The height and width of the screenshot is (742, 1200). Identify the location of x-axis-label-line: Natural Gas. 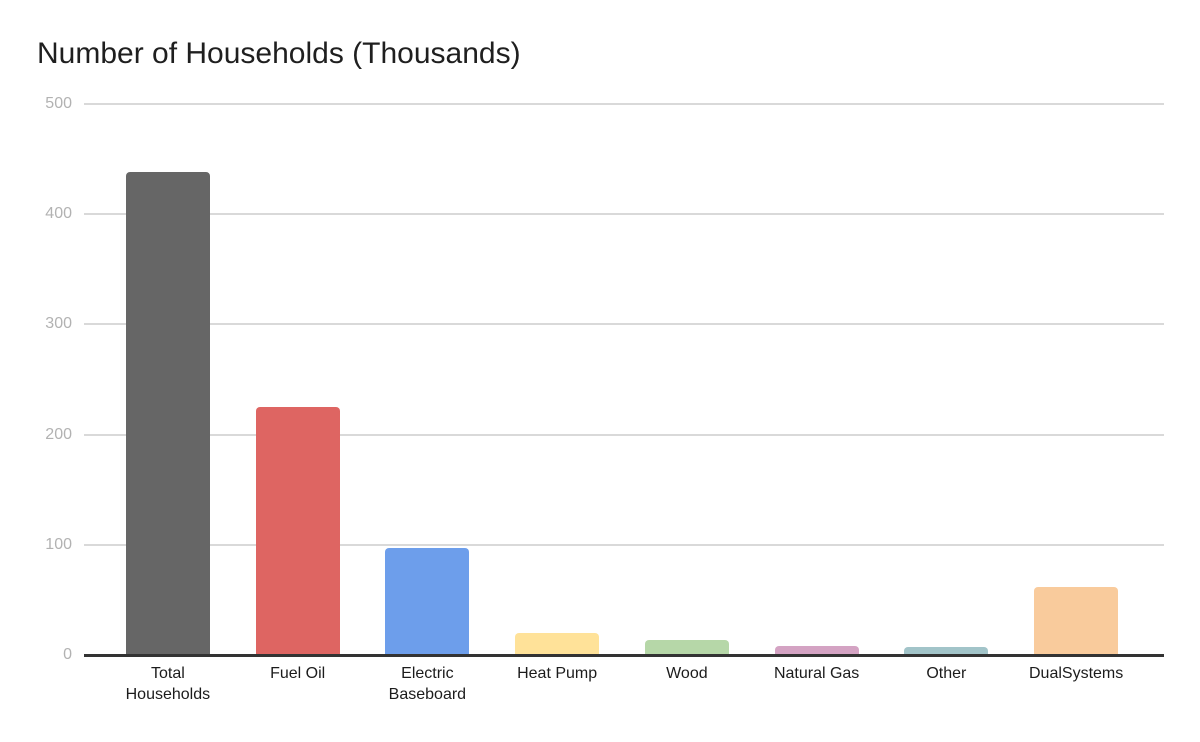
(816, 673).